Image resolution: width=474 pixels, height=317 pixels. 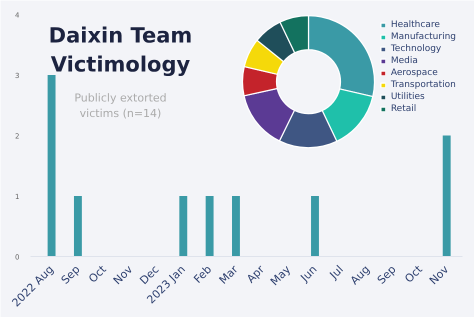 I want to click on x-tick-label: Apr, so click(x=256, y=274).